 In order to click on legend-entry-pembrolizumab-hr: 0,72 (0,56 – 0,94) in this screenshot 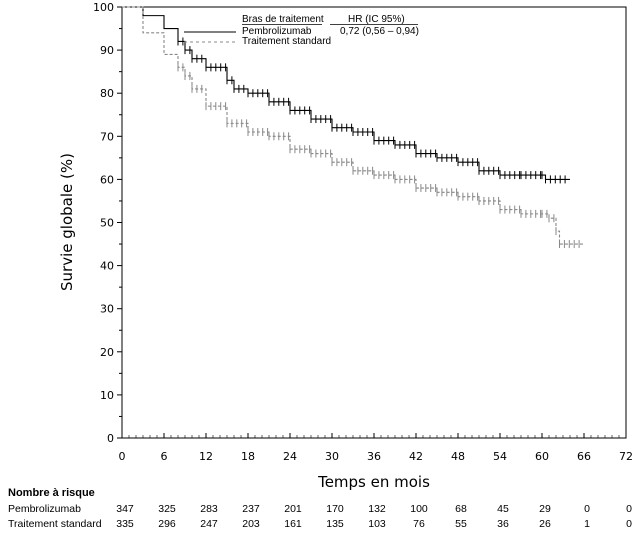, I will do `click(379, 31)`.